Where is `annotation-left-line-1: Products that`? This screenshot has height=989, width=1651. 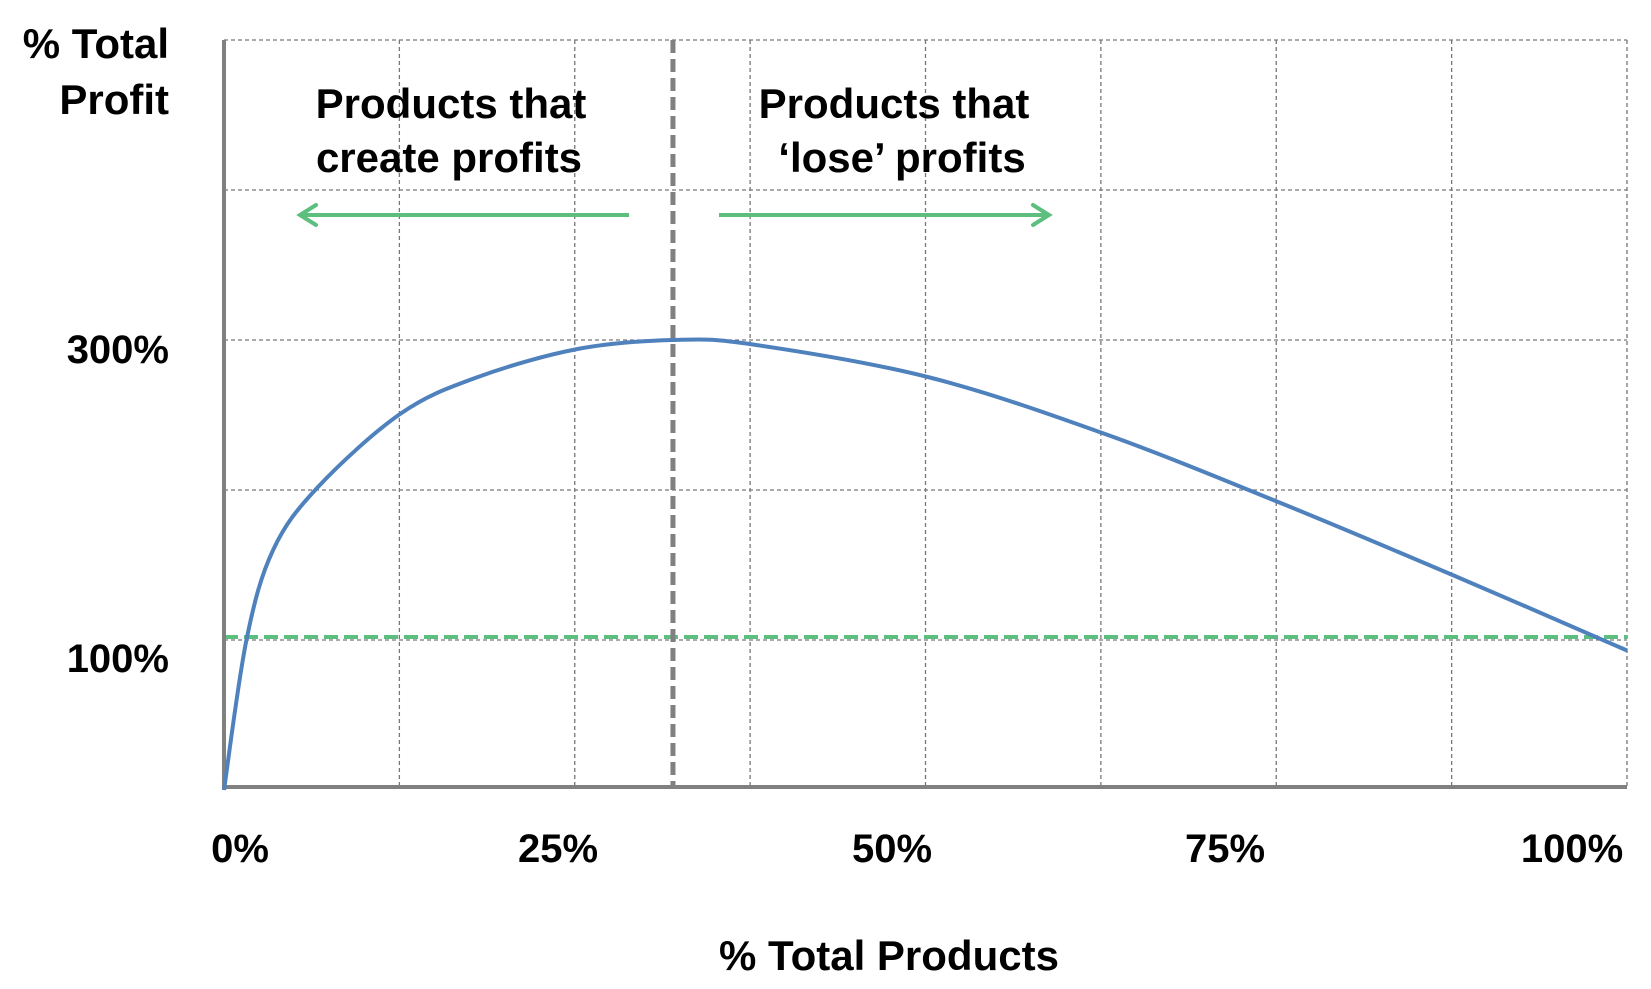 annotation-left-line-1: Products that is located at coordinates (451, 103).